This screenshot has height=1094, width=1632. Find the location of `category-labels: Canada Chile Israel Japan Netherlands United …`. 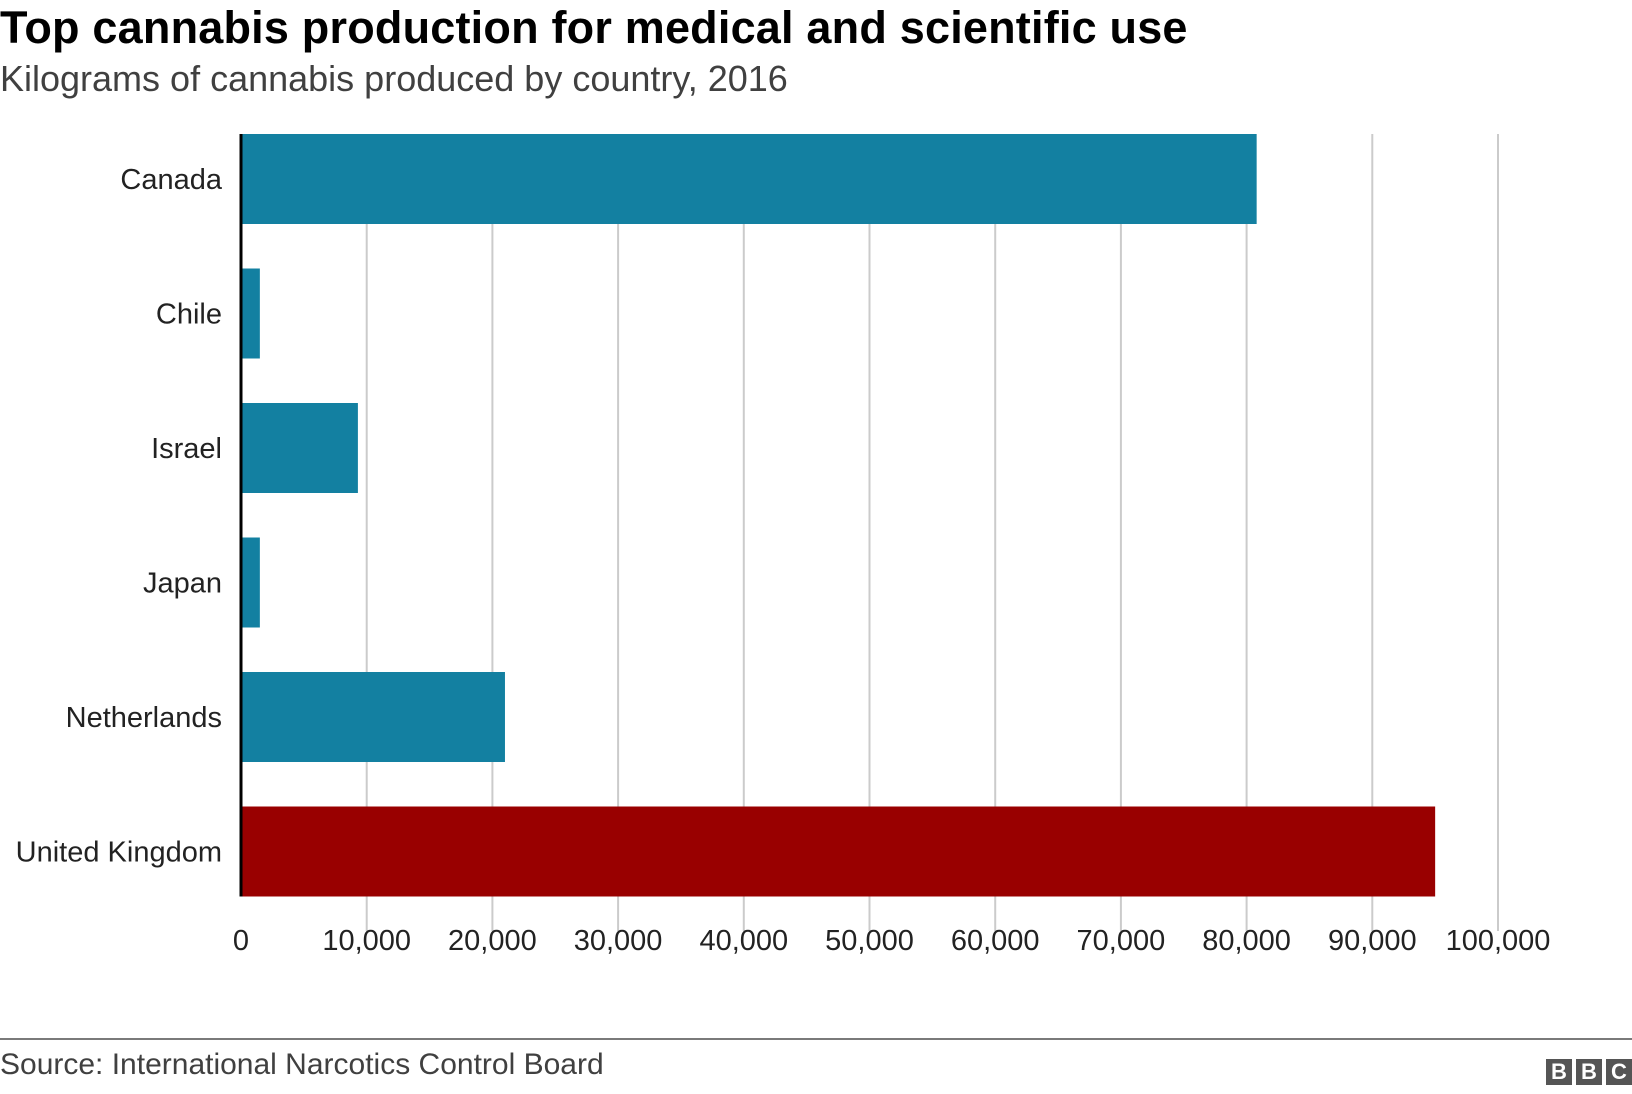

category-labels: Canada Chile Israel Japan Netherlands United … is located at coordinates (119, 516).